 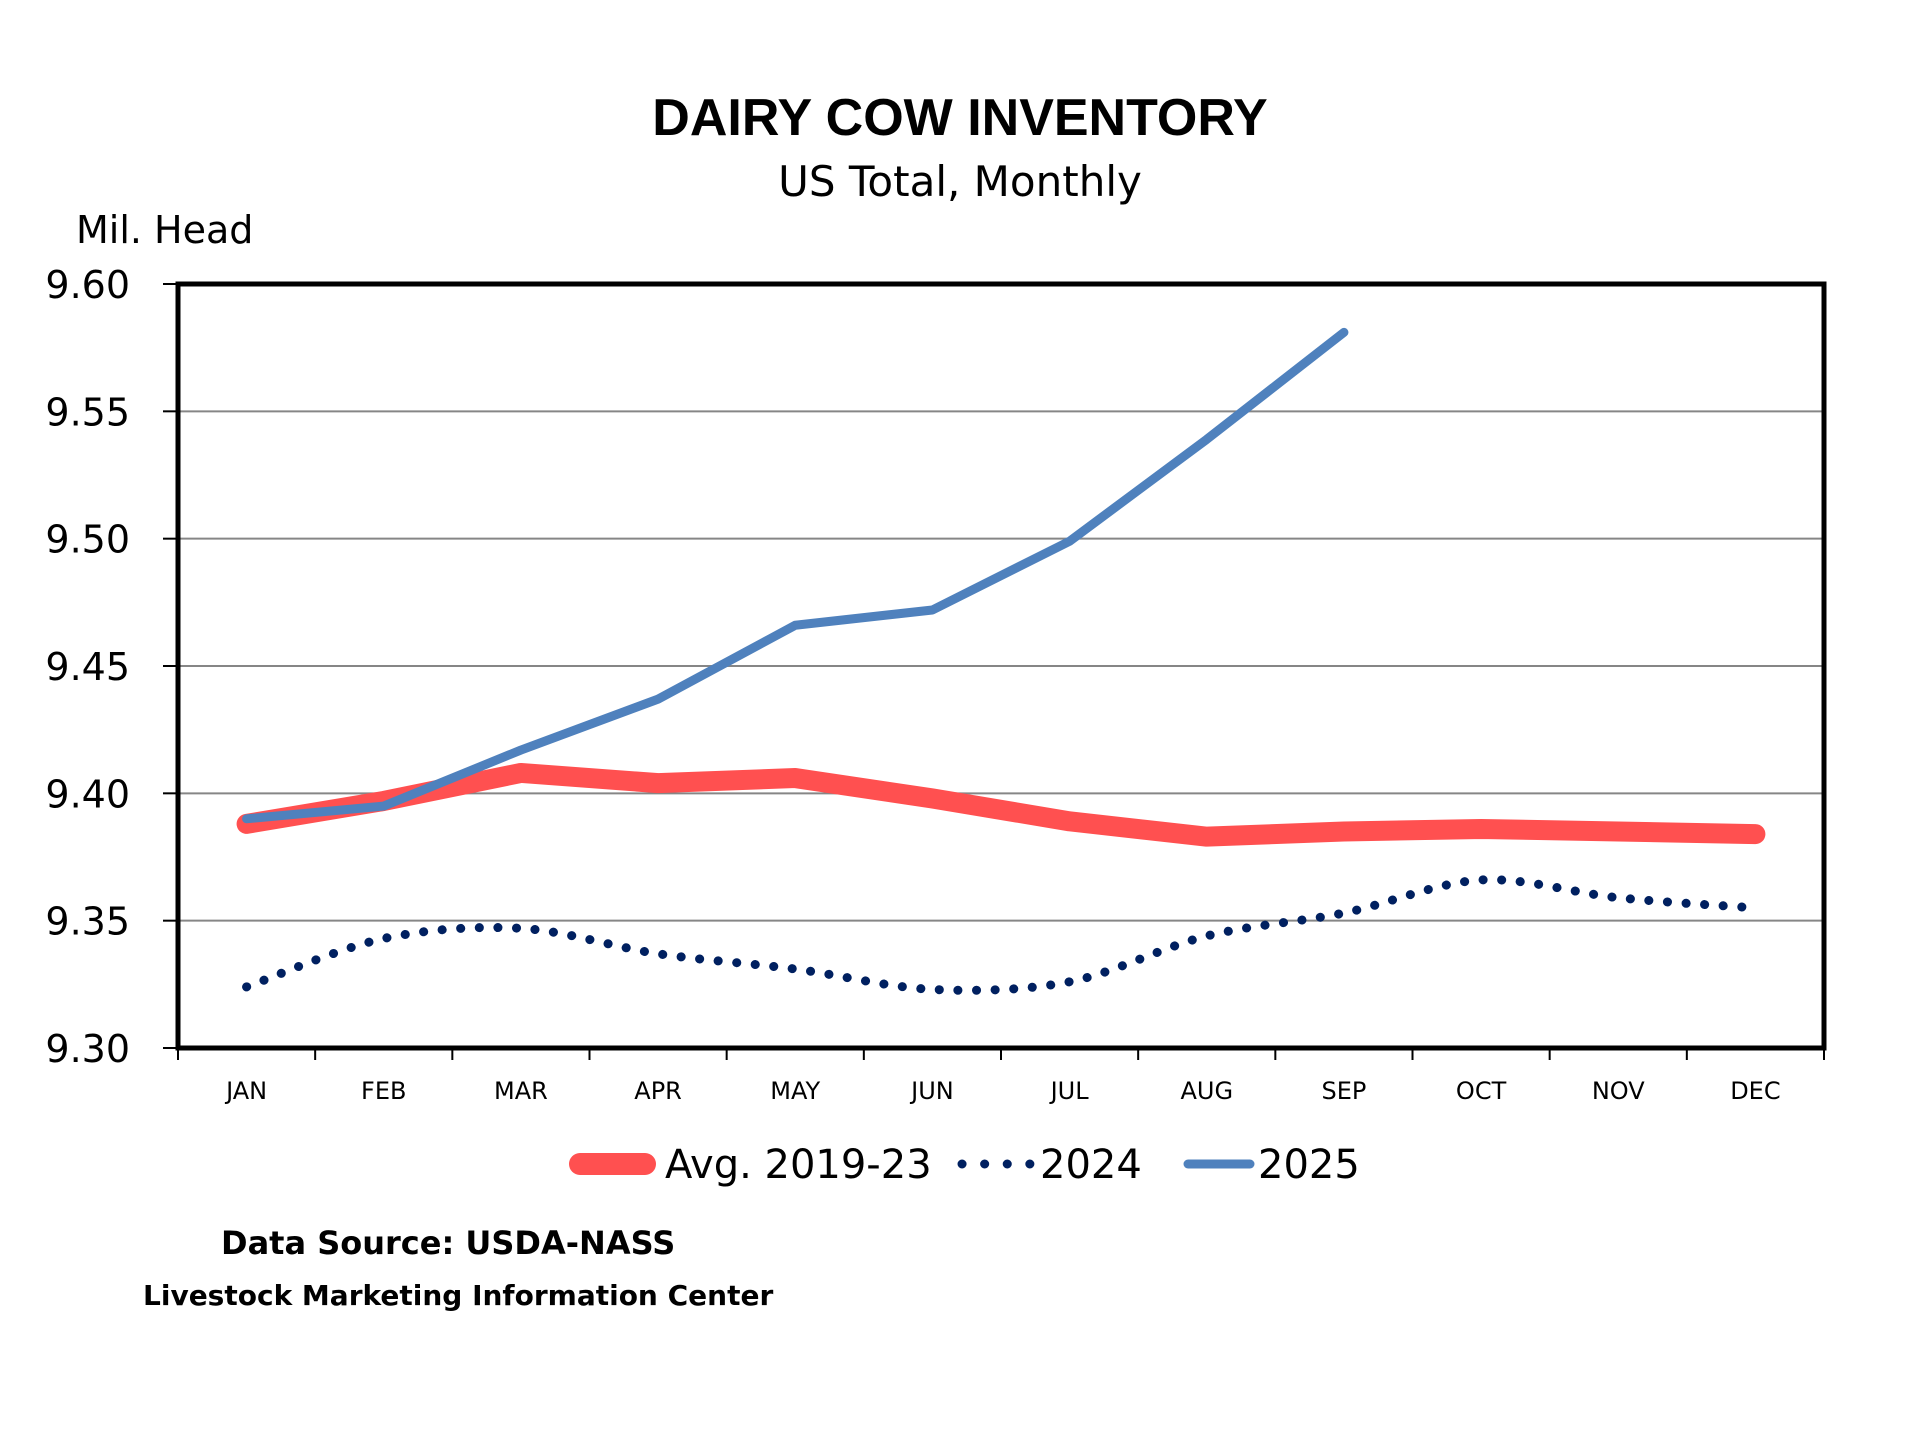 I want to click on x-tick-label: JUL, so click(x=1069, y=1091).